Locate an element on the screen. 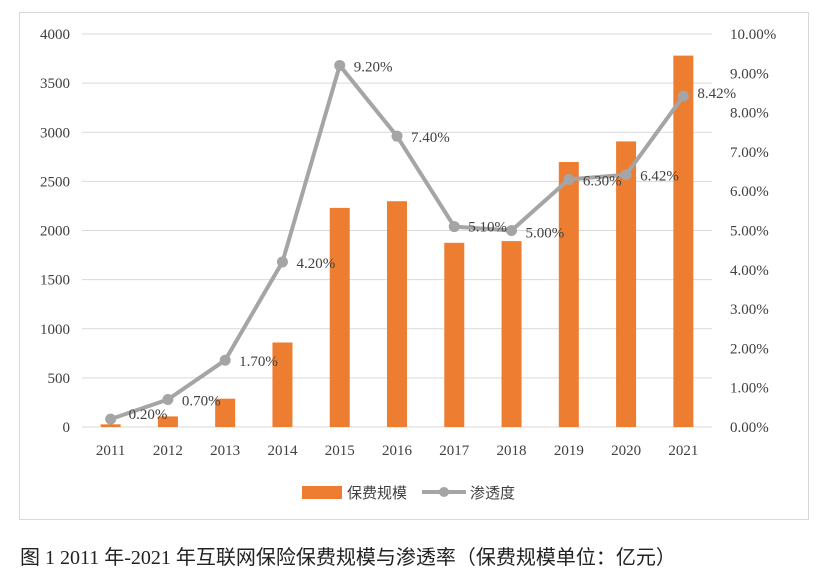 The width and height of the screenshot is (827, 582). right-tick-label: 1.00% is located at coordinates (749, 389).